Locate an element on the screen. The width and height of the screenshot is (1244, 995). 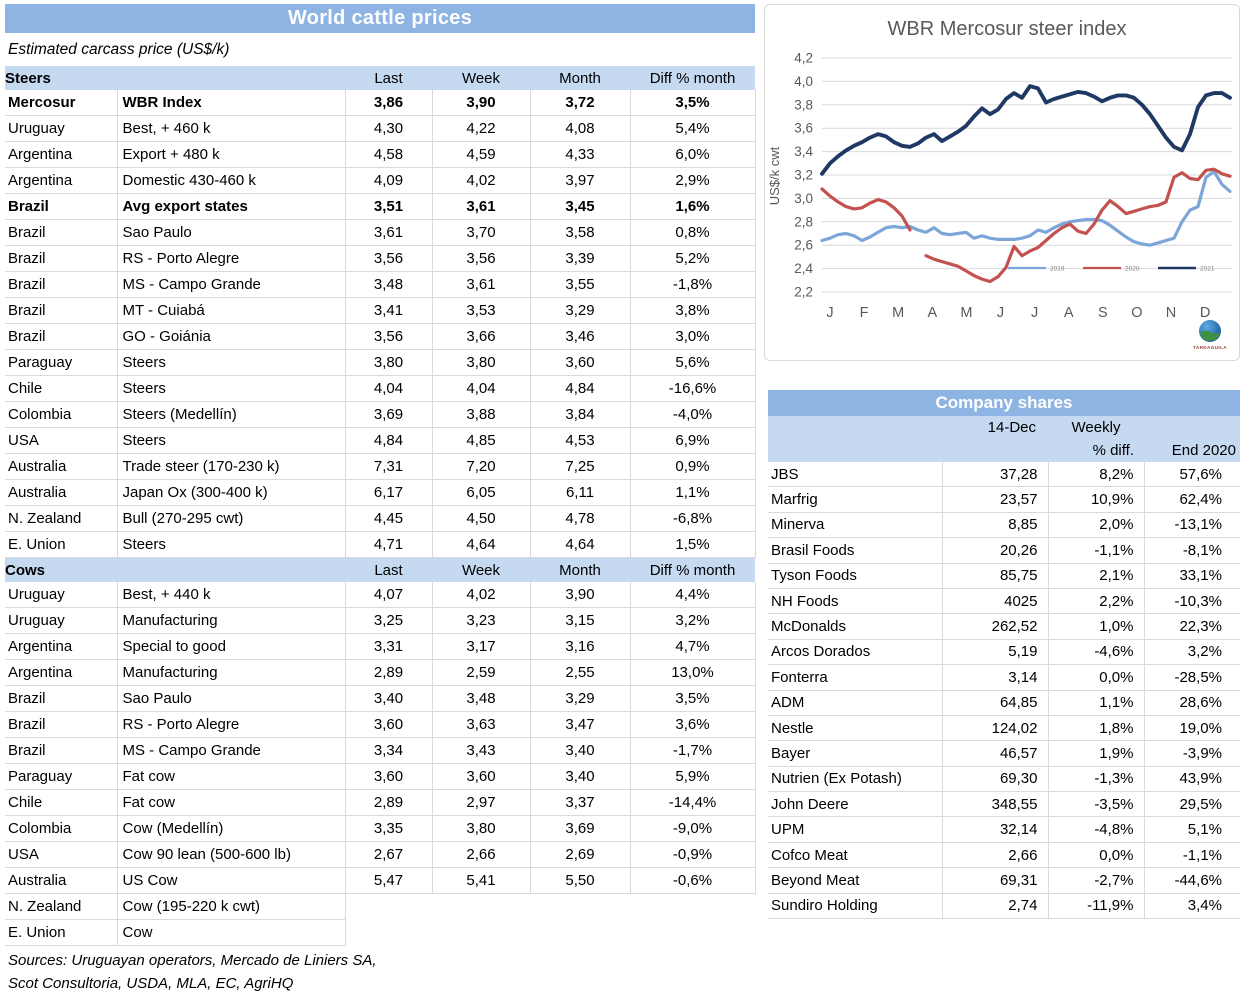
company-row: Marfrig 23,57 10,9% 62,4% is located at coordinates (1004, 499).